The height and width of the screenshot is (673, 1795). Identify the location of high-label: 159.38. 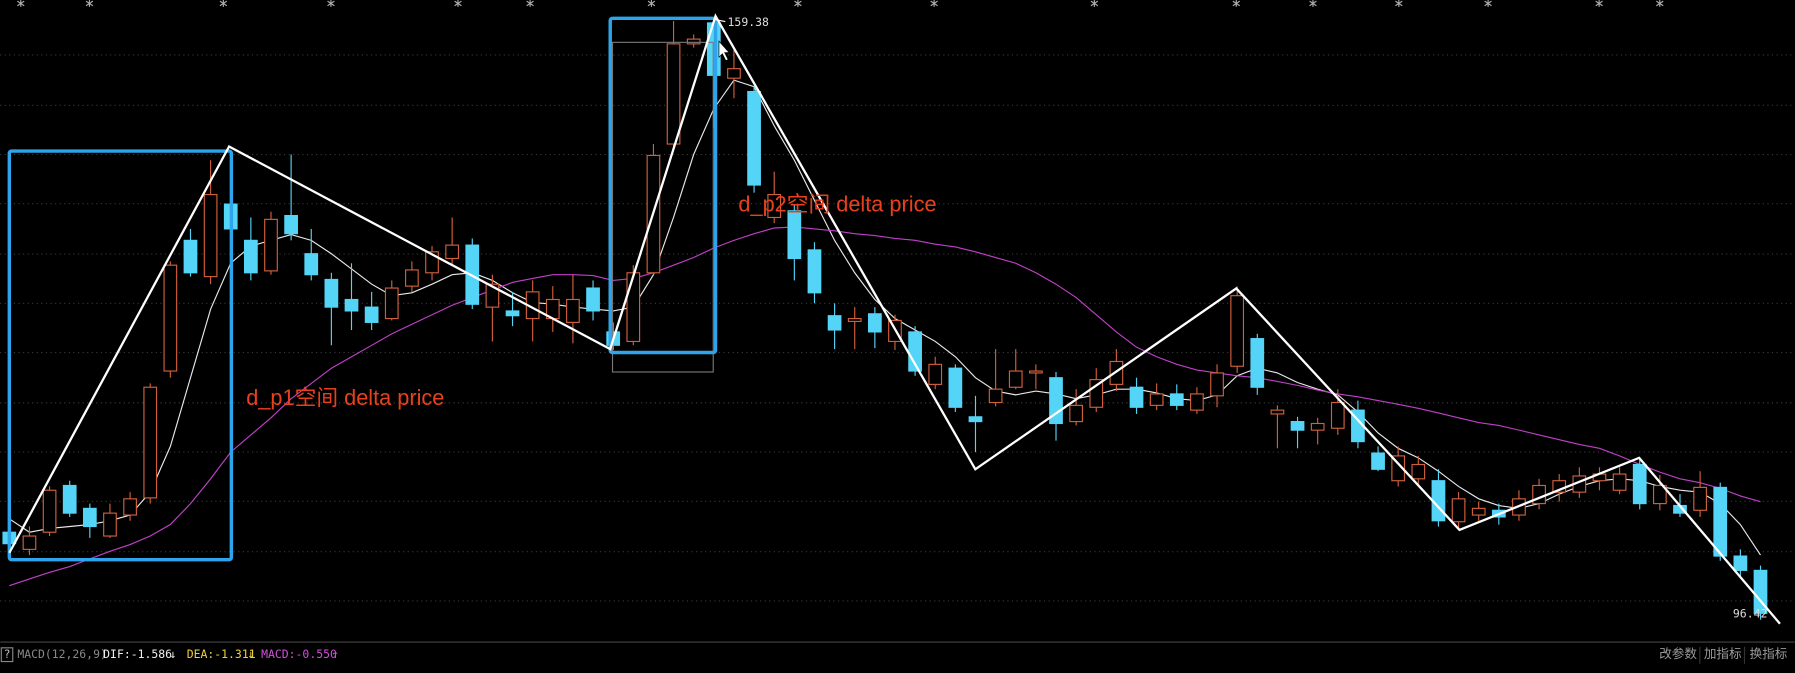
(748, 22).